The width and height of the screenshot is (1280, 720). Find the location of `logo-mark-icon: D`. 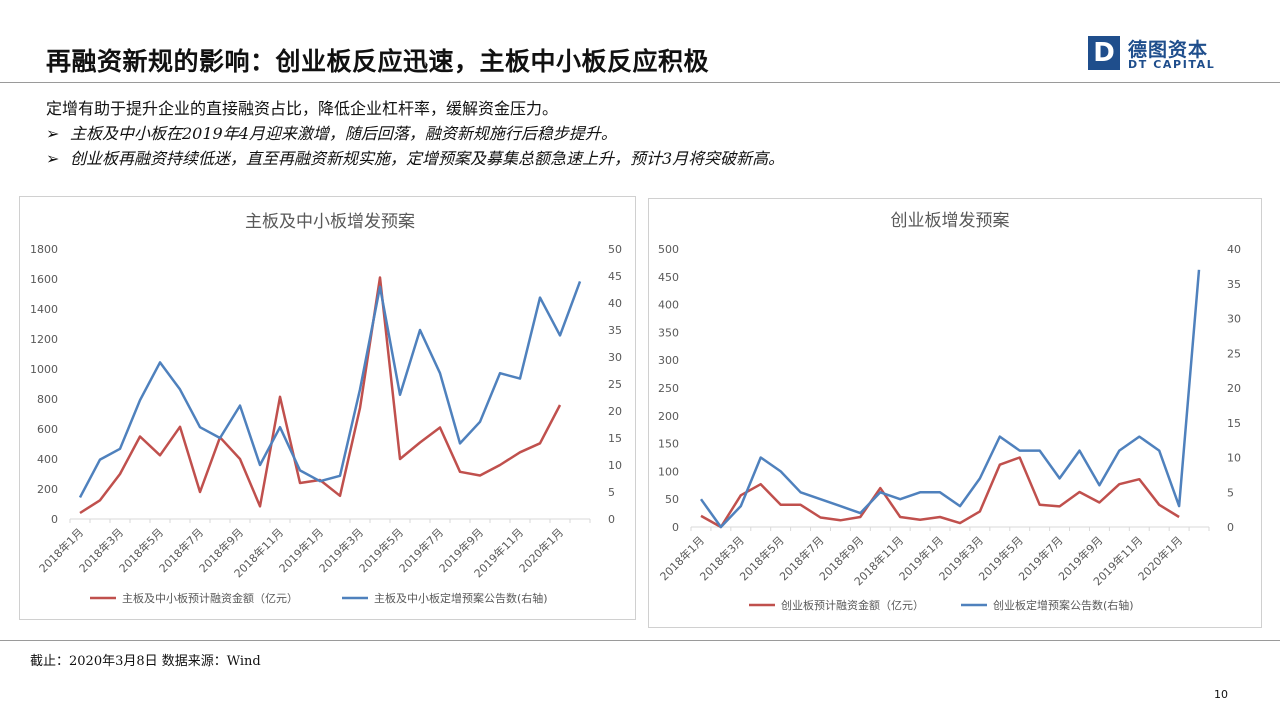

logo-mark-icon: D is located at coordinates (1104, 53).